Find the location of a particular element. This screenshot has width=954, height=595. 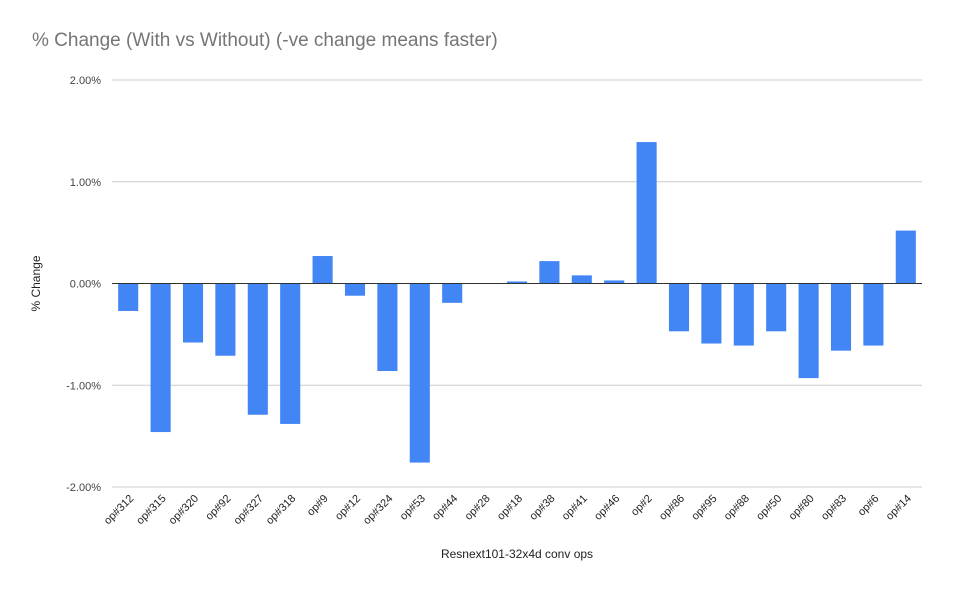

x-tick-label: op#86 is located at coordinates (672, 508).